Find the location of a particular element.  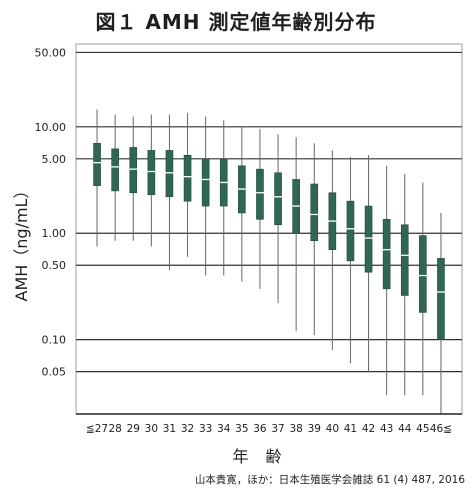

x-tick-label: 29 is located at coordinates (133, 429).